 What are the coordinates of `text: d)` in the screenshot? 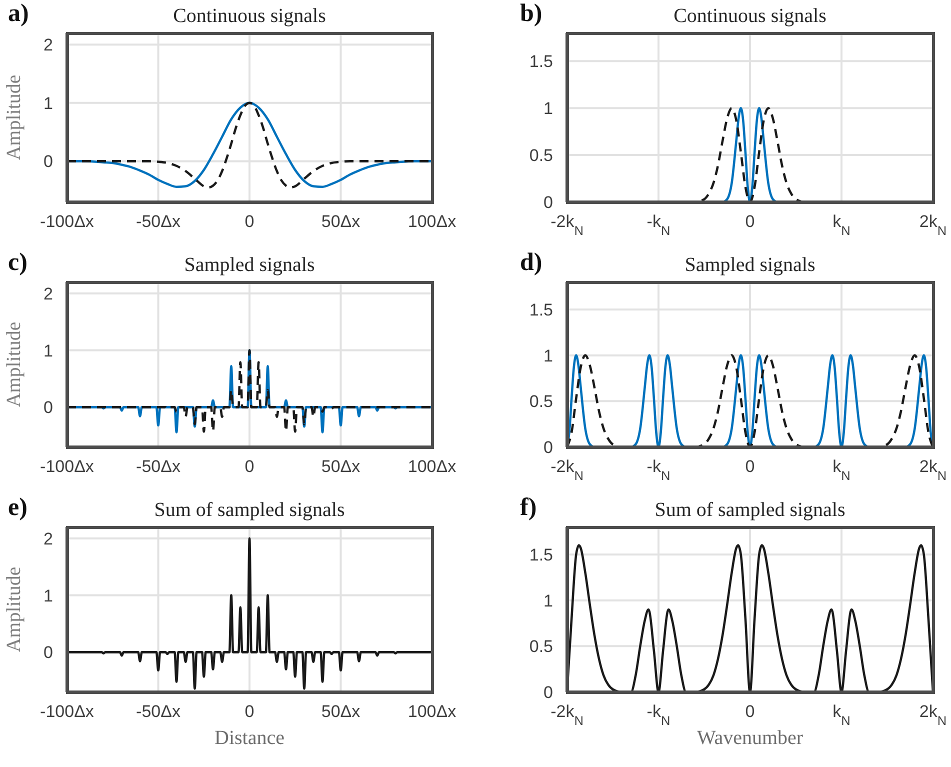 It's located at (531, 263).